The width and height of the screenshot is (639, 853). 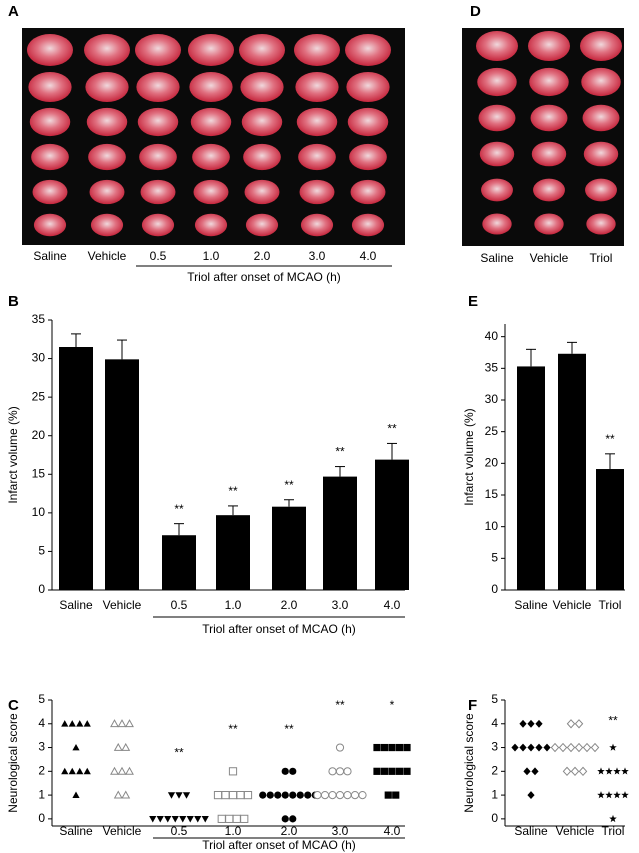 What do you see at coordinates (262, 256) in the screenshot?
I see `column-label: 2.0` at bounding box center [262, 256].